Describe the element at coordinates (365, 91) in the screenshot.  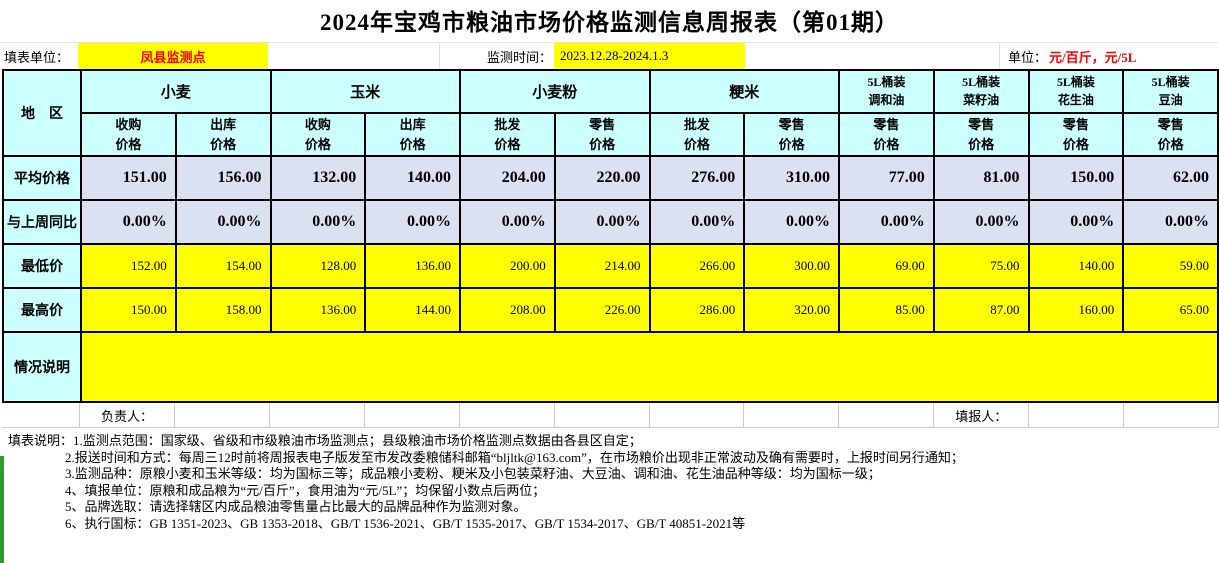
I see `group-header-corn: 玉米` at that location.